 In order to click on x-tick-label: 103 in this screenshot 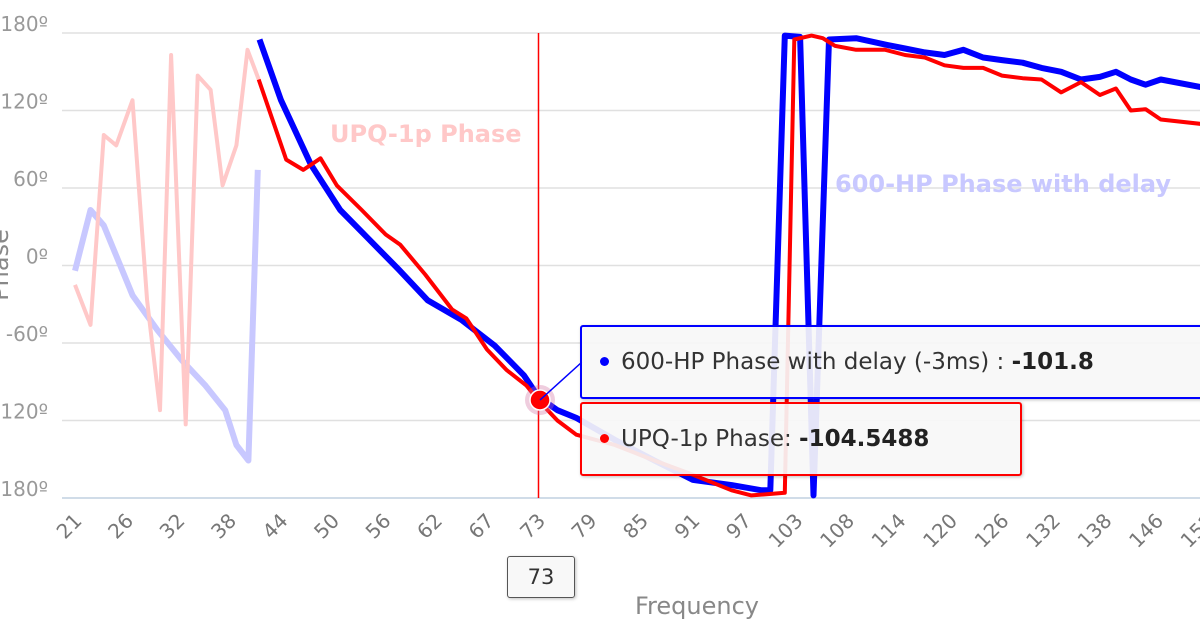, I will do `click(786, 531)`.